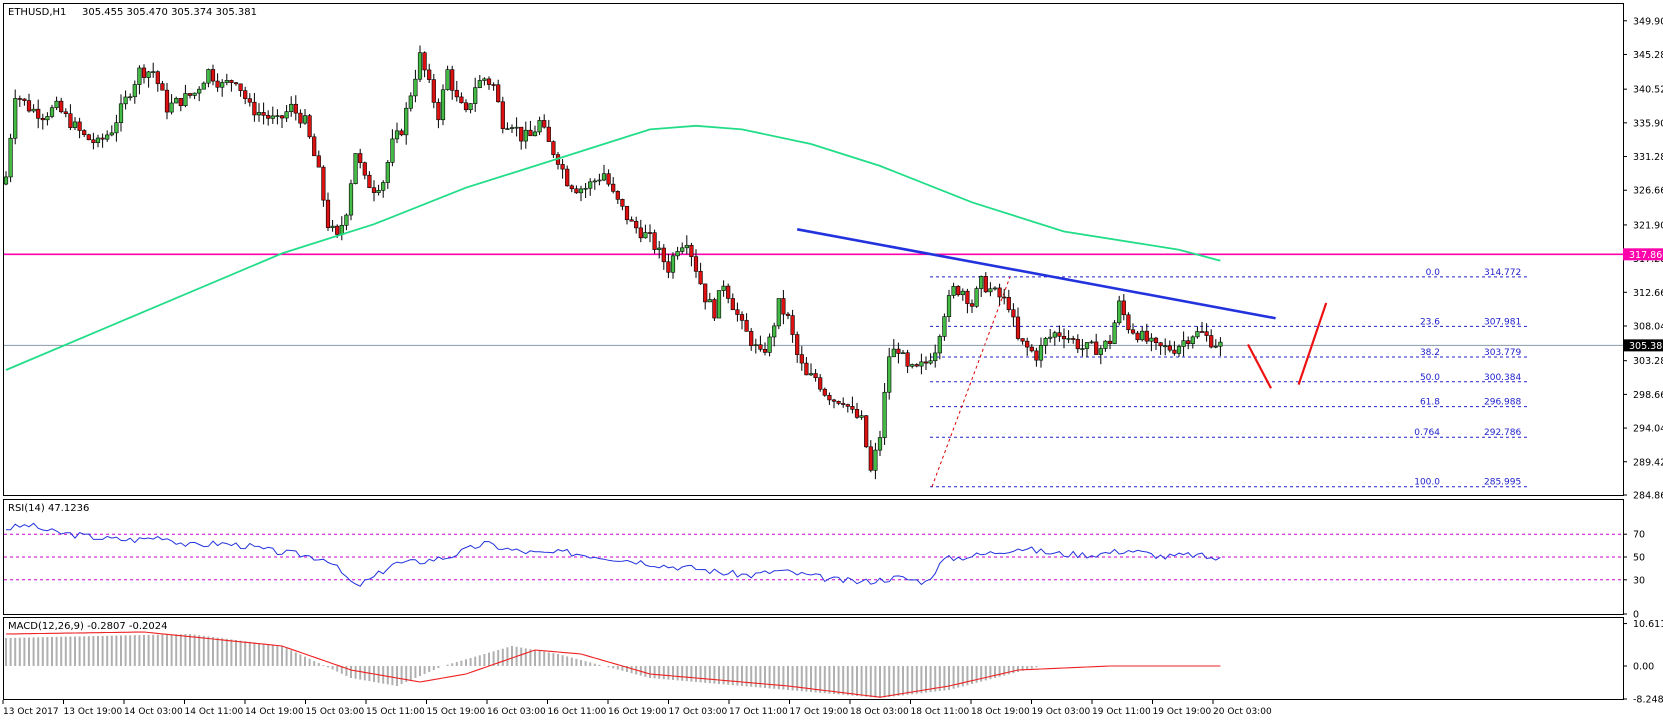 This screenshot has height=724, width=1663. I want to click on fib-level-ratio: 38.2, so click(1430, 353).